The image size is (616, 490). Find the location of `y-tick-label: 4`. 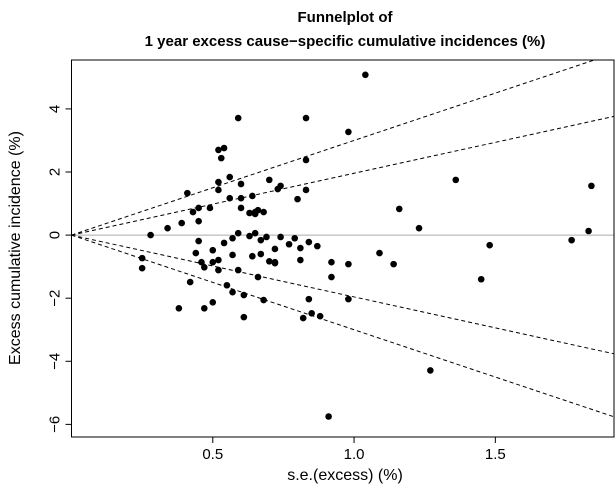

y-tick-label: 4 is located at coordinates (54, 109).